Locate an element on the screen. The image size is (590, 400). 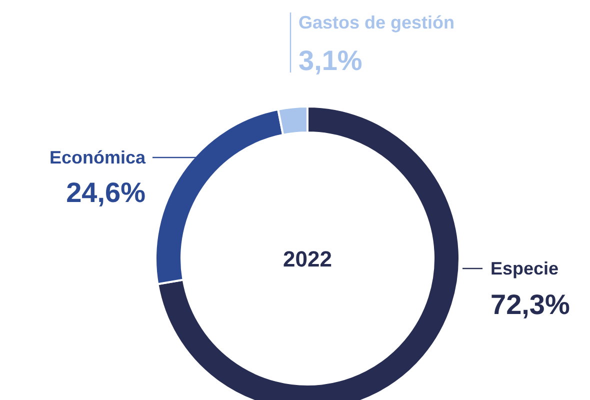
slice-label: Económica is located at coordinates (97, 158).